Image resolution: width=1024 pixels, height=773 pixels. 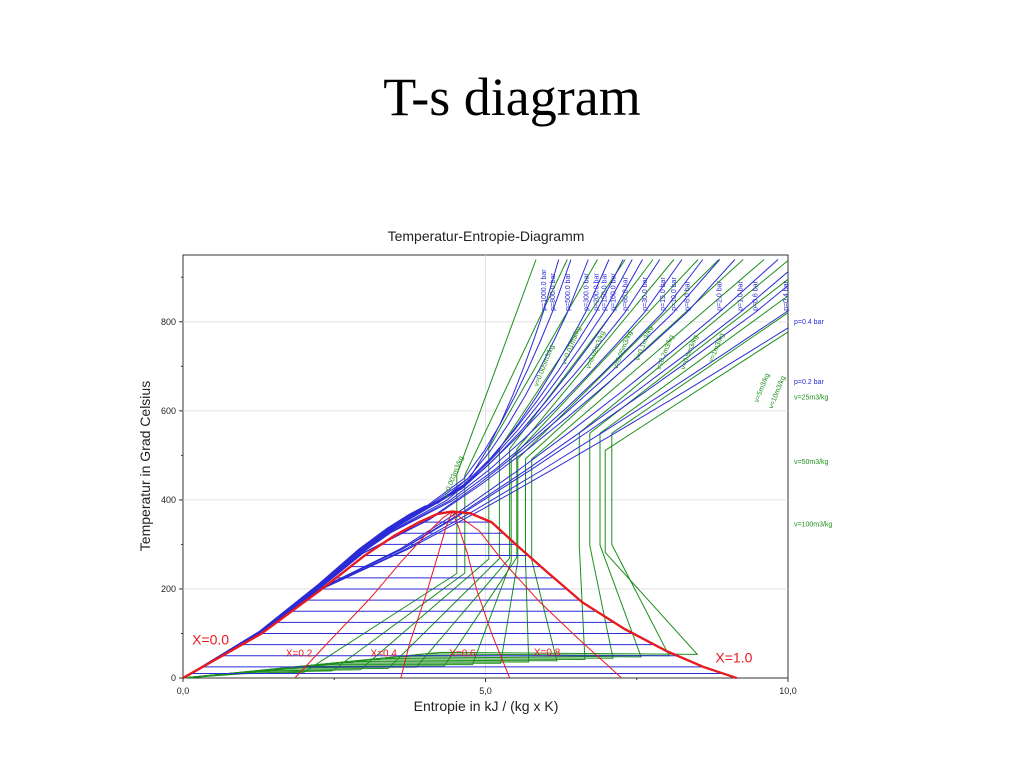 I want to click on isobar-side-label: p=0.2 bar, so click(x=809, y=382).